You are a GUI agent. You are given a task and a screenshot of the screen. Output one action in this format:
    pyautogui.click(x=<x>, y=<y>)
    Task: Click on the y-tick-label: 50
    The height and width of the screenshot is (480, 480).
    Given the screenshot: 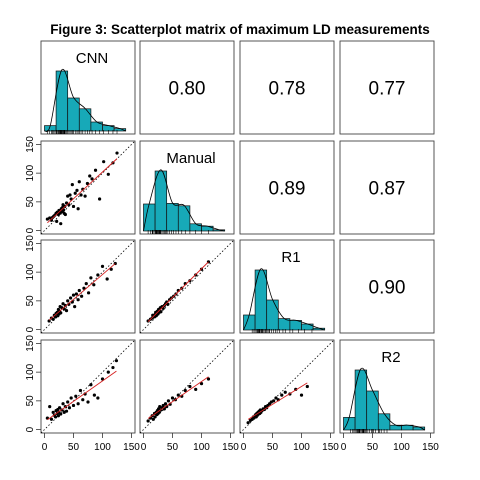 What is the action you would take?
    pyautogui.click(x=30, y=301)
    